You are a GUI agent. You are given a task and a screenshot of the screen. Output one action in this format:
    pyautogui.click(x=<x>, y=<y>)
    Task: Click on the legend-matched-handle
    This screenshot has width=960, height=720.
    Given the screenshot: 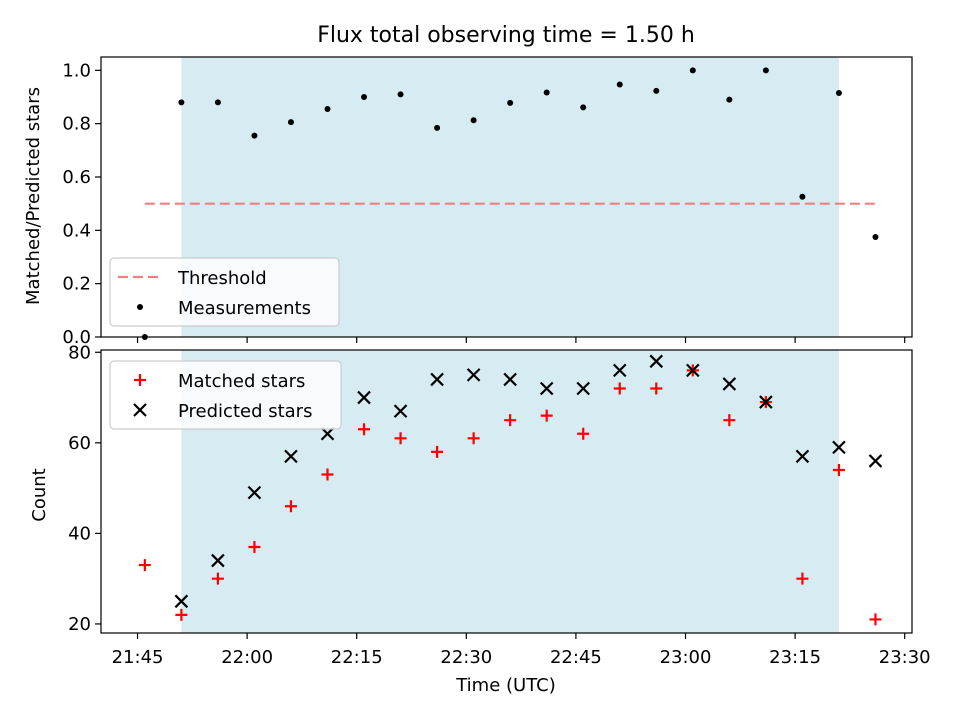 What is the action you would take?
    pyautogui.click(x=140, y=380)
    